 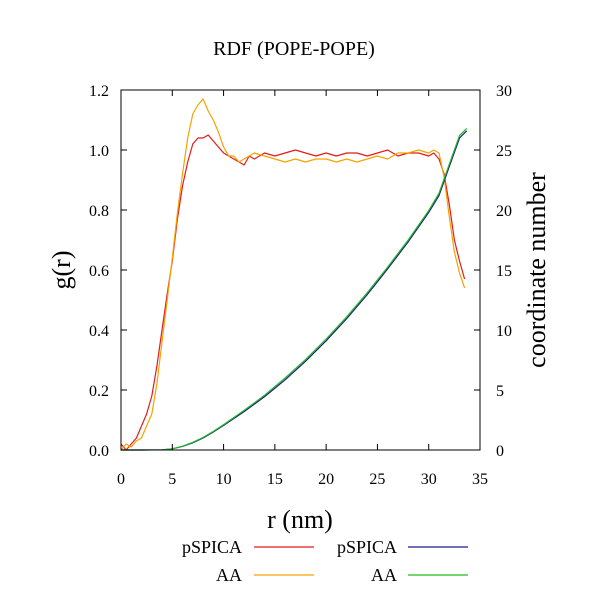 I want to click on x-tick-label: 20, so click(x=326, y=479).